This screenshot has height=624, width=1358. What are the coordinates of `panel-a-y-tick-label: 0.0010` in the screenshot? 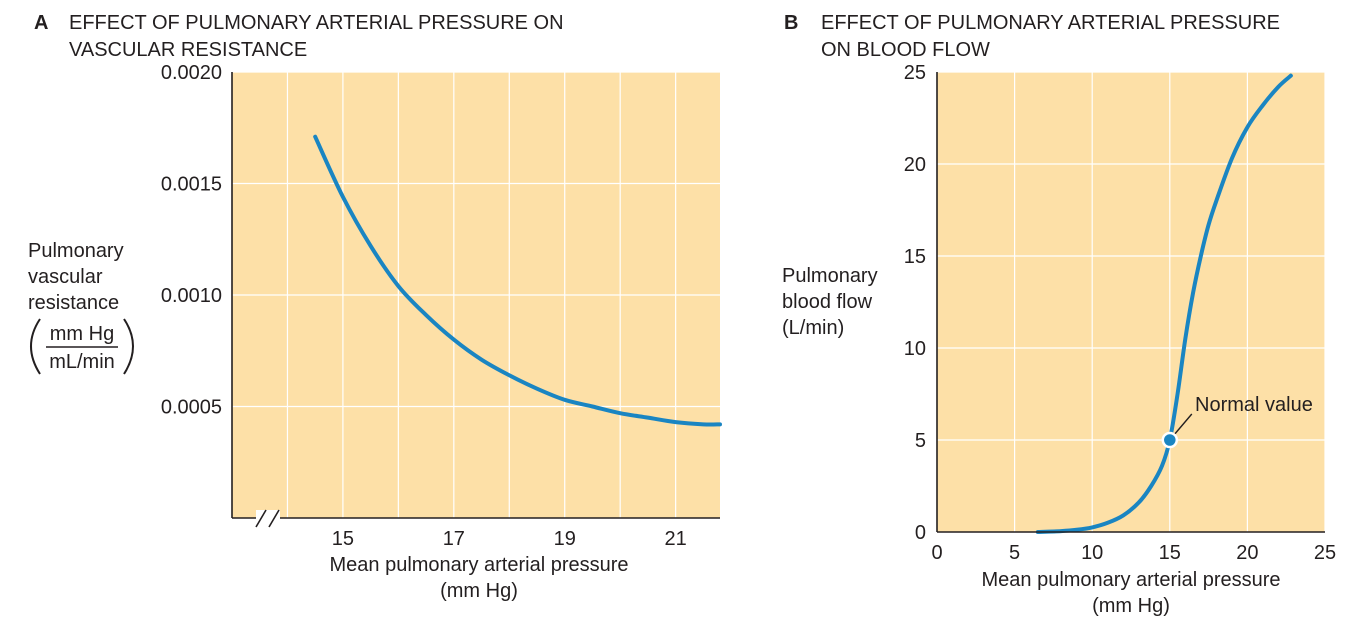 It's located at (191, 296).